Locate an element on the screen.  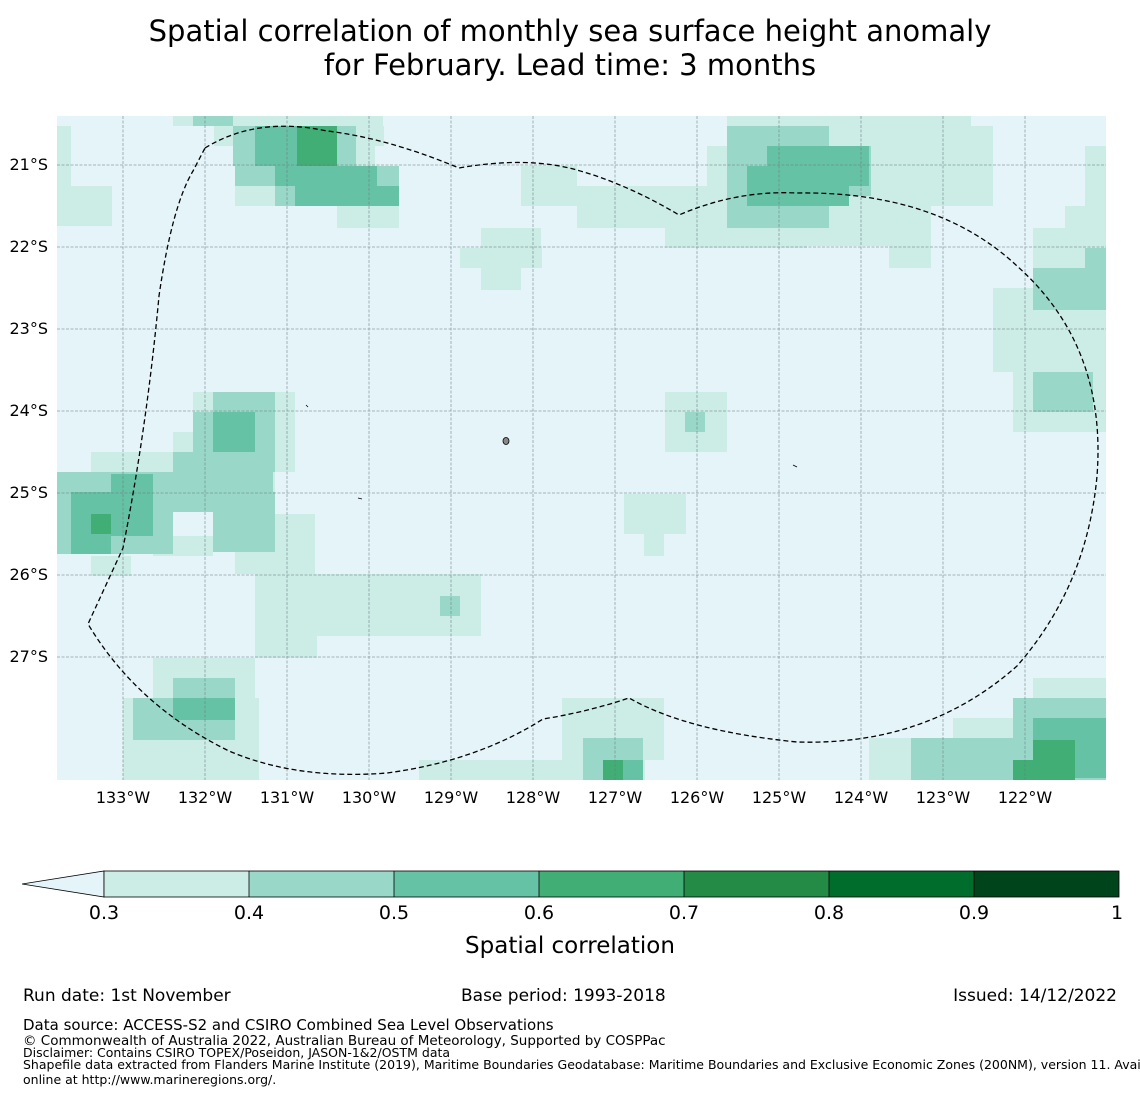
lon-label-128w: 128°W is located at coordinates (533, 797).